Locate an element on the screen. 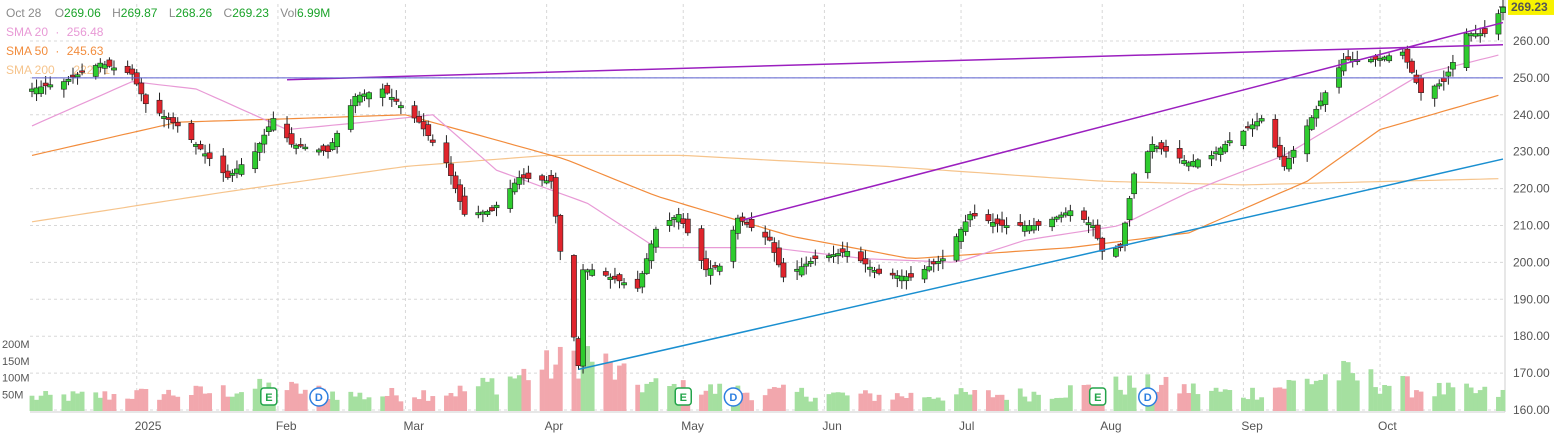 The image size is (1554, 443). time-tick-label: May is located at coordinates (692, 426).